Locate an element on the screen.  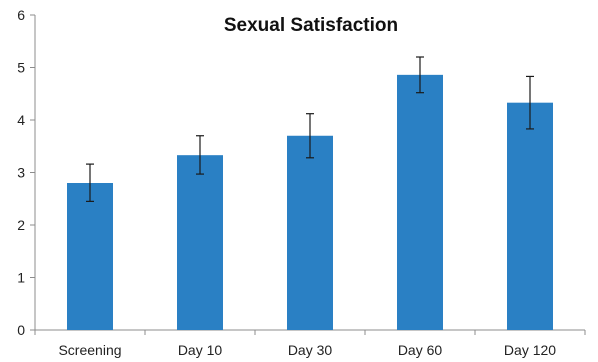
y-tick-label: 6 is located at coordinates (21, 15).